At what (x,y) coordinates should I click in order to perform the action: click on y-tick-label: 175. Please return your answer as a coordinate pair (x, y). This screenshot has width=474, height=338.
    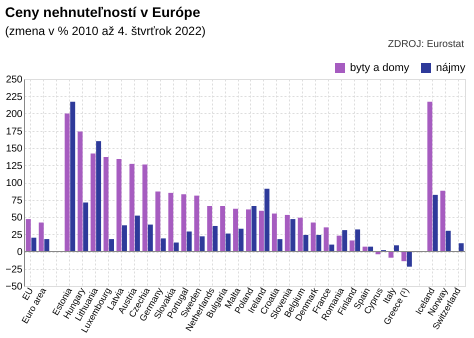
    Looking at the image, I should click on (14, 132).